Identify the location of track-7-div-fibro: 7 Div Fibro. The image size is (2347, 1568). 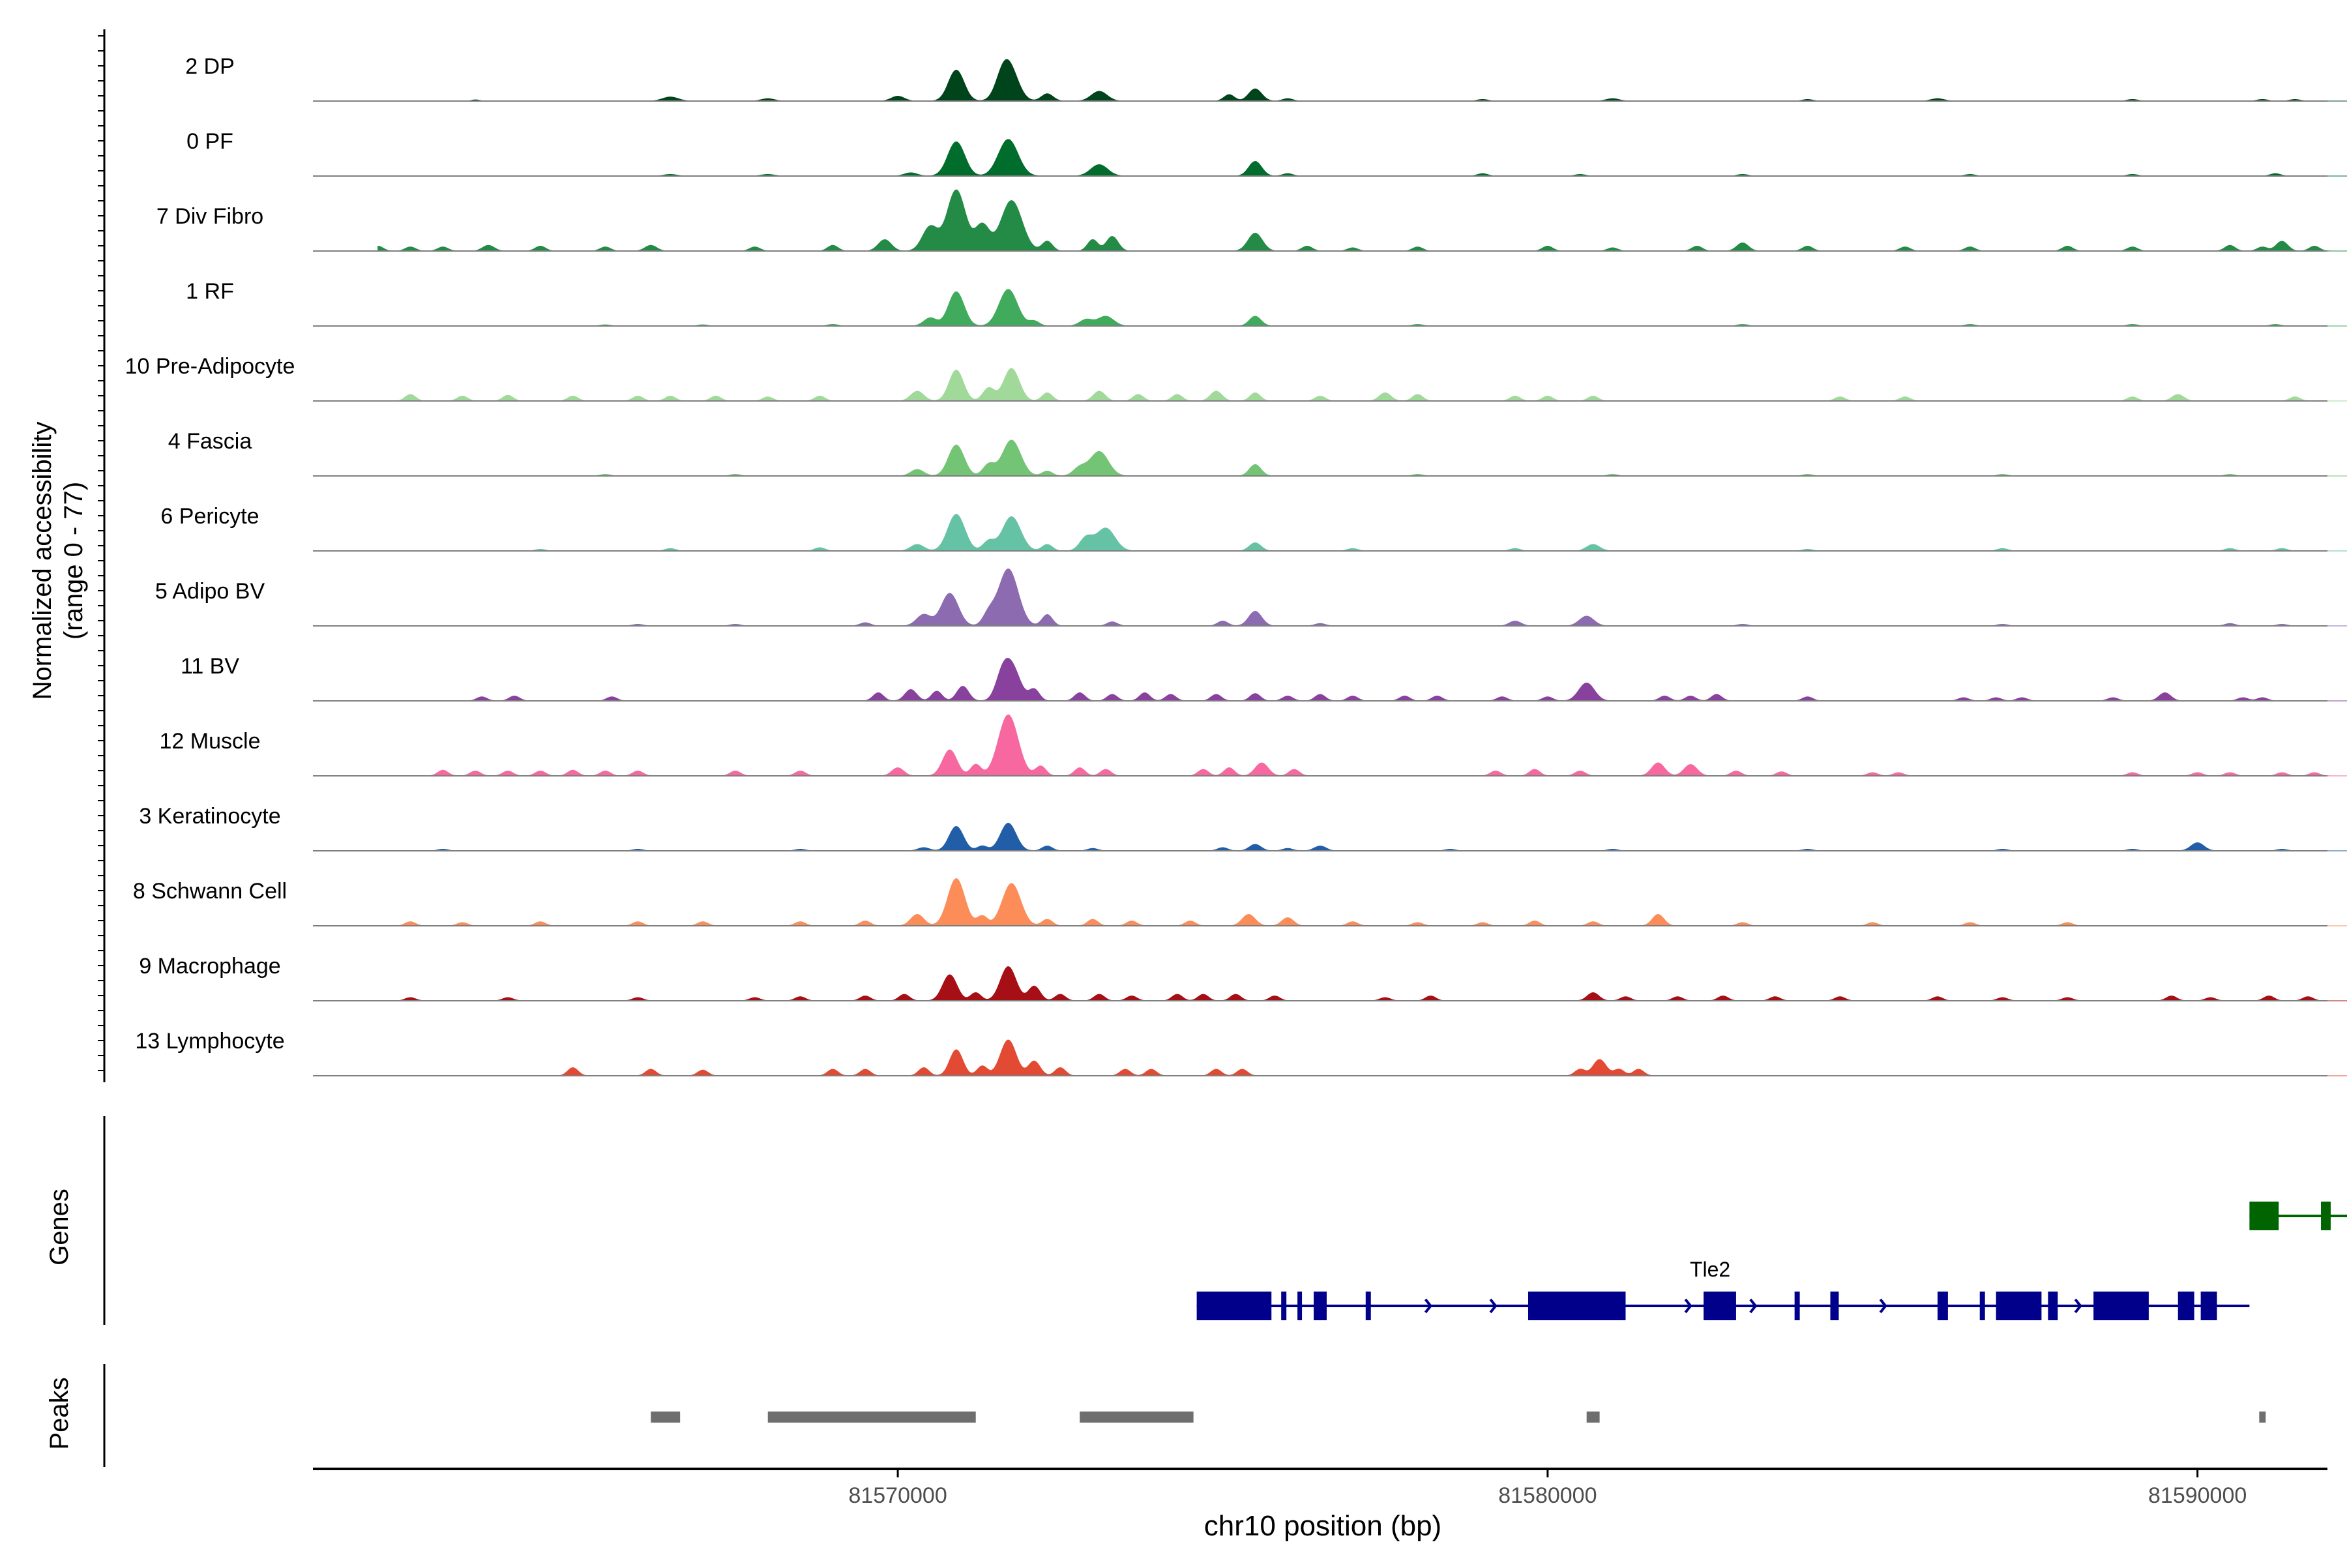
(1251, 220).